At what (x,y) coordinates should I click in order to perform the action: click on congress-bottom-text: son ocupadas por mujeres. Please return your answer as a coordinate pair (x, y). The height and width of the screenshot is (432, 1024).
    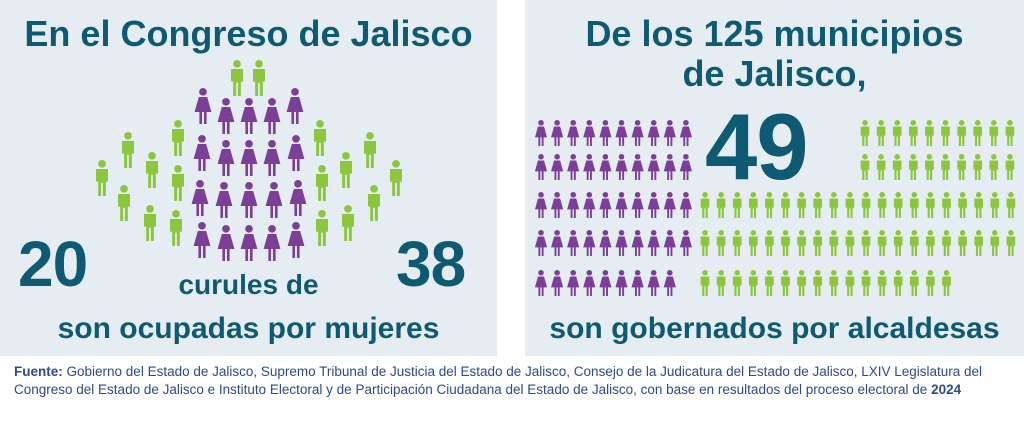
    Looking at the image, I should click on (248, 328).